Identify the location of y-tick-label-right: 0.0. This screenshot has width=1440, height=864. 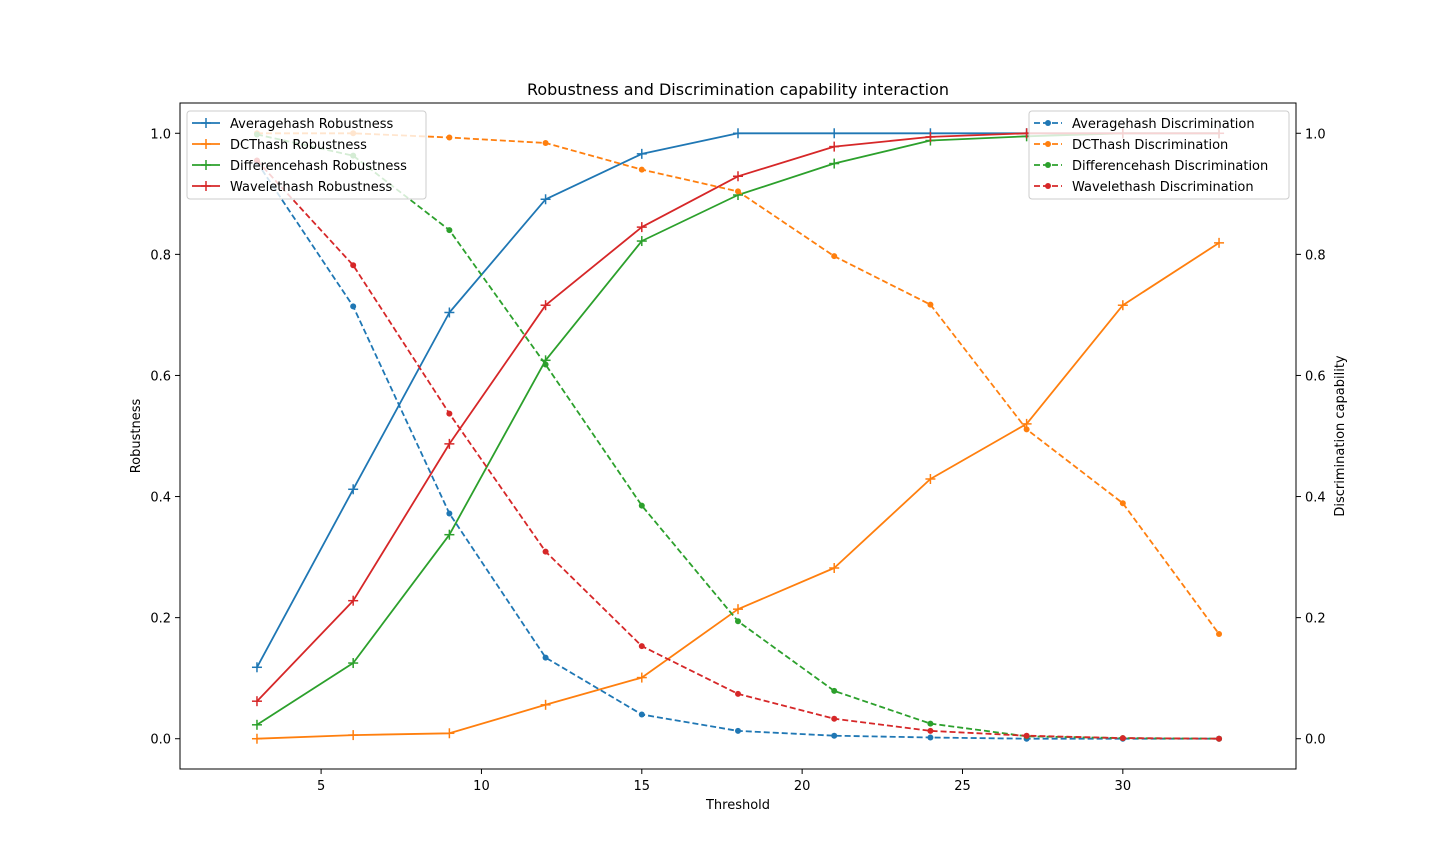
(1315, 740).